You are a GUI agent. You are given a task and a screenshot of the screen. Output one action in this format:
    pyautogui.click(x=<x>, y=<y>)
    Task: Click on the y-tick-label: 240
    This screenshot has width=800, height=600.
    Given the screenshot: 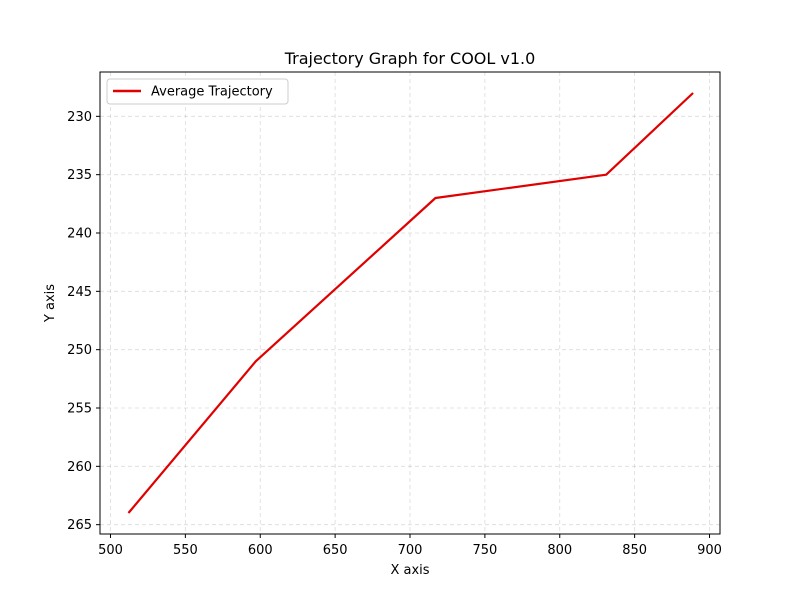 What is the action you would take?
    pyautogui.click(x=79, y=234)
    